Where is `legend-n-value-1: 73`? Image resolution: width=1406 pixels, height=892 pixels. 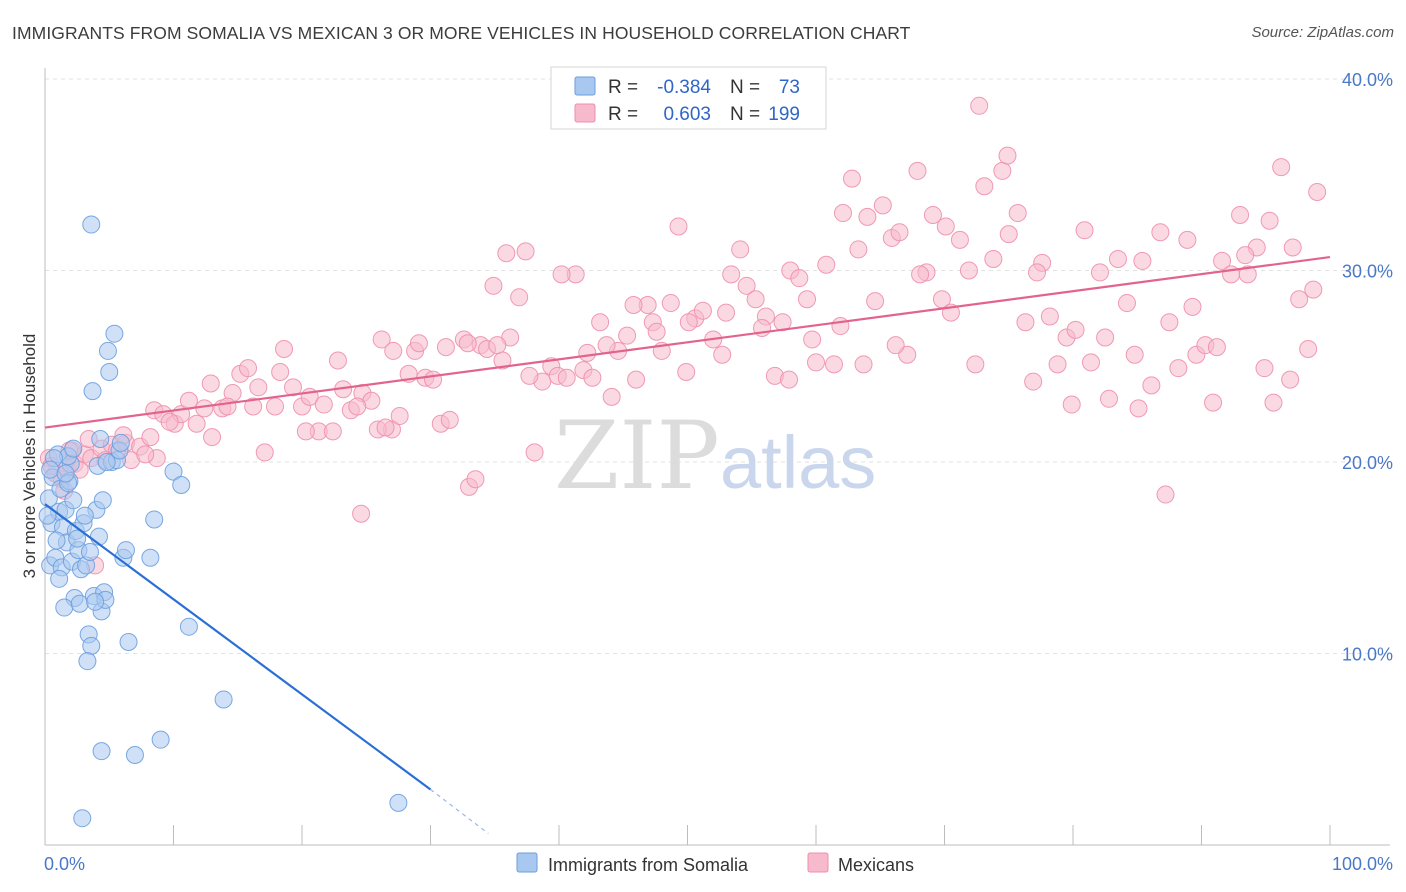
legend-n-value-1: 73 is located at coordinates (789, 87).